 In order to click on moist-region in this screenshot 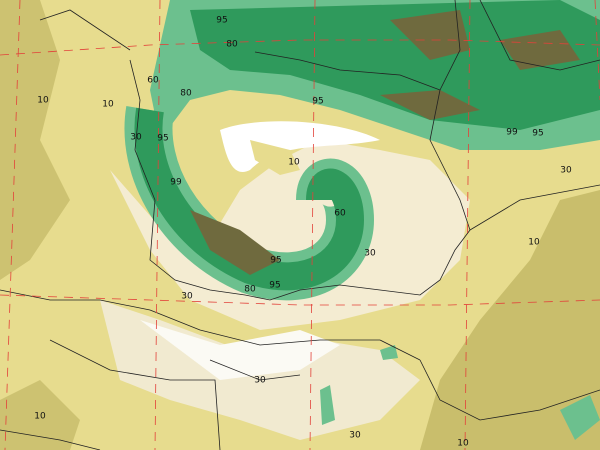, I will do `click(240, 350)`.